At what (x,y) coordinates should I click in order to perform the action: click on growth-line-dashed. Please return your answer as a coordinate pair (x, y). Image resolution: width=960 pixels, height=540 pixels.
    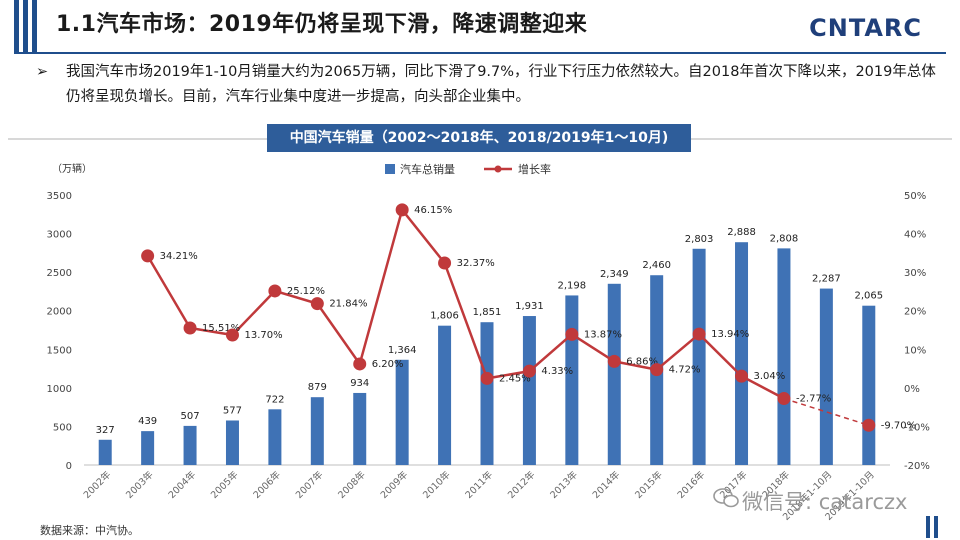
    Looking at the image, I should click on (826, 411).